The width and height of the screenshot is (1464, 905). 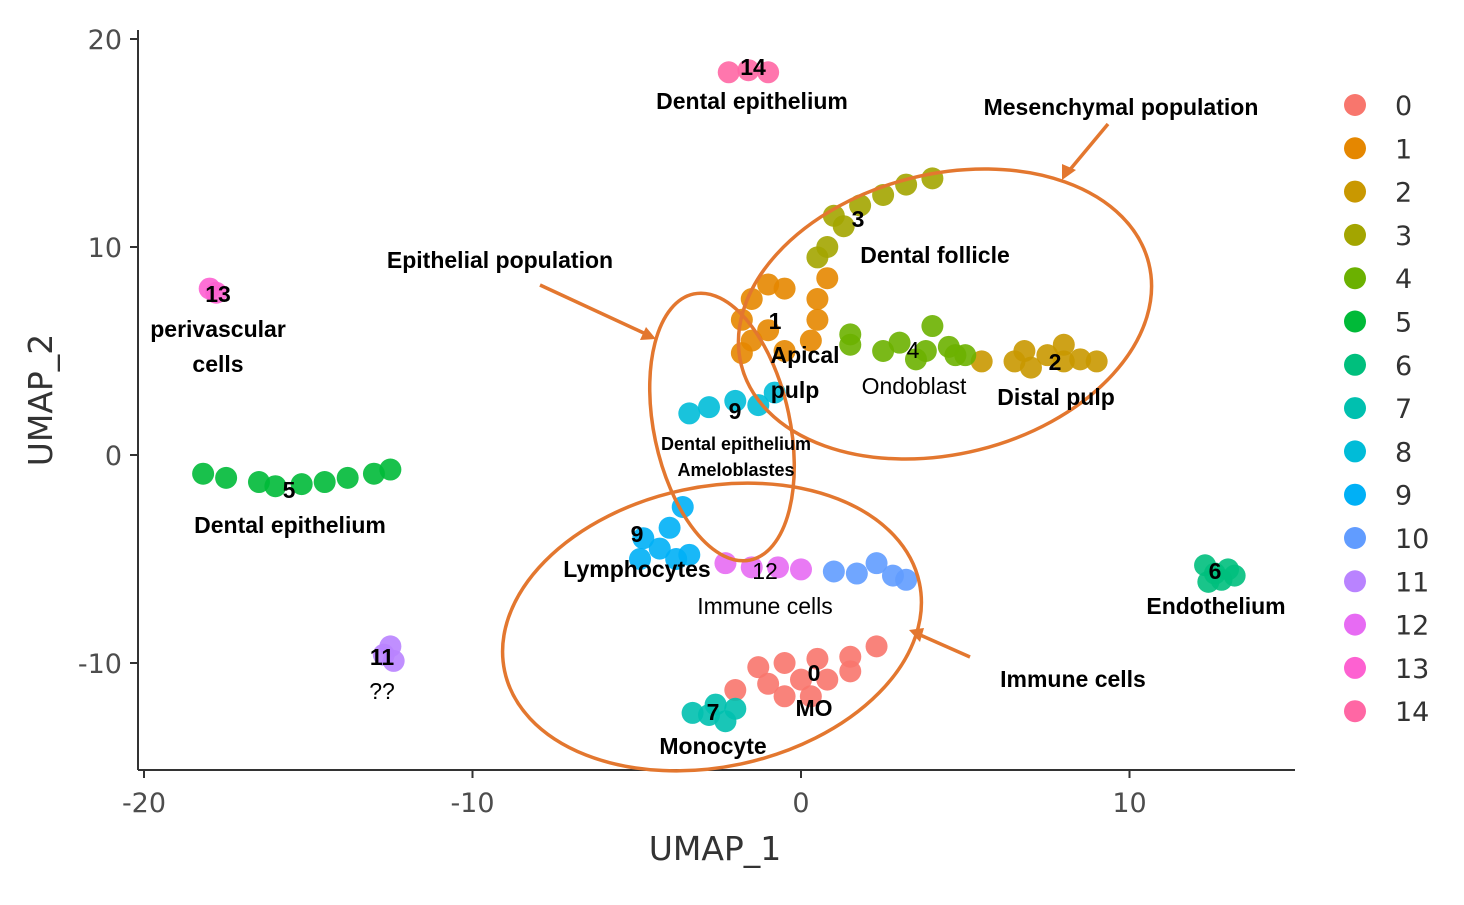 What do you see at coordinates (1403, 452) in the screenshot?
I see `legend-label: 8` at bounding box center [1403, 452].